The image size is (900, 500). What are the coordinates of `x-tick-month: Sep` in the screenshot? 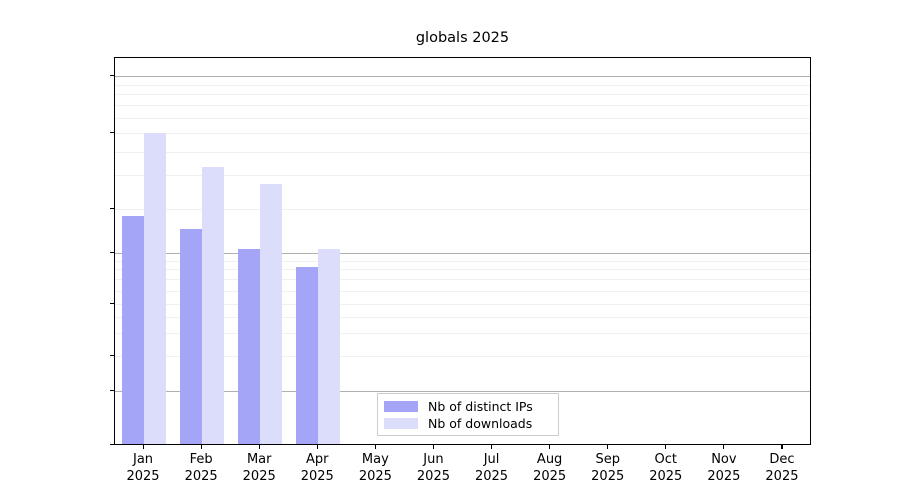 It's located at (607, 459).